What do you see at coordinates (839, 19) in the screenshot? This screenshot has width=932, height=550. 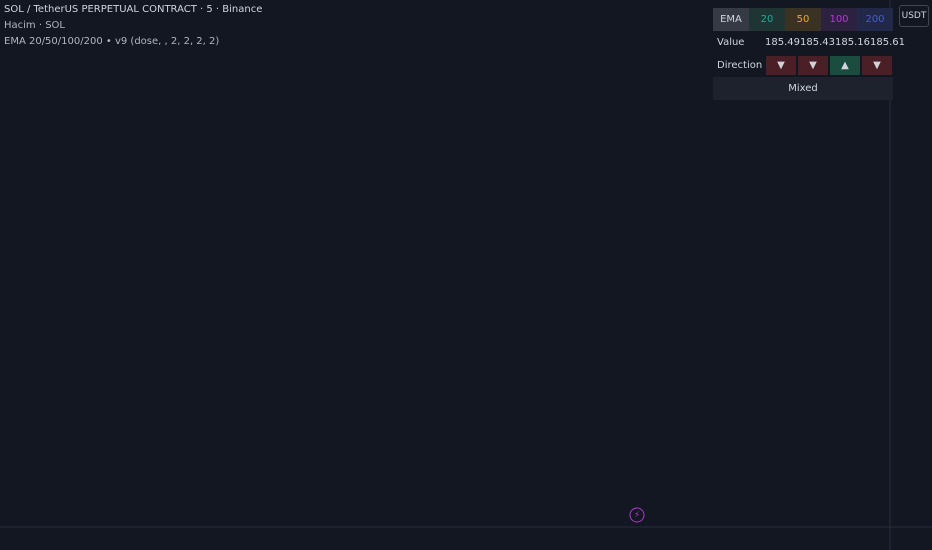 I see `table-header-cell: 100` at bounding box center [839, 19].